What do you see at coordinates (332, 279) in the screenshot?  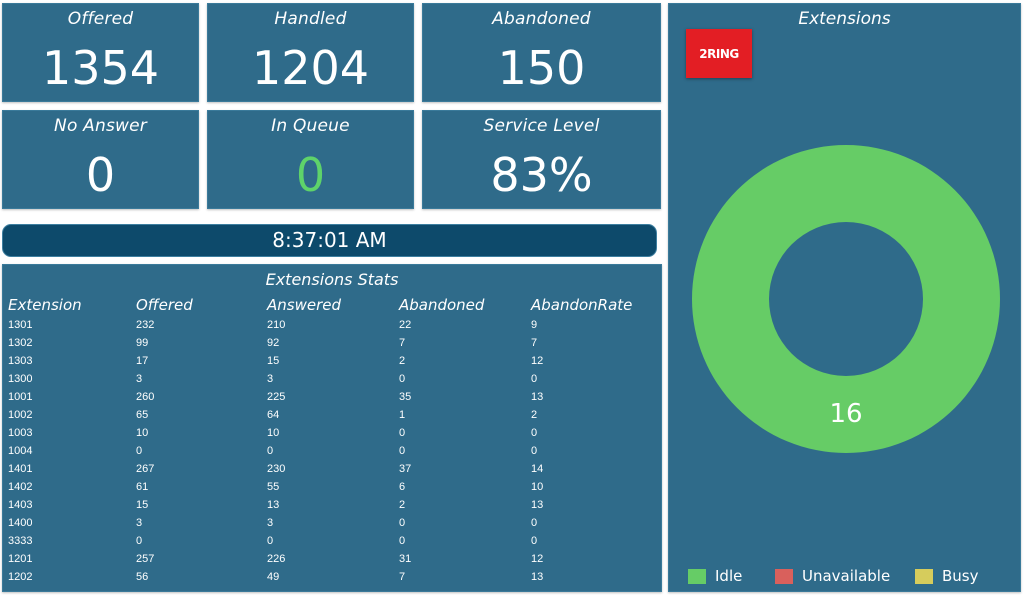 I see `extensions-stats-title: Extensions Stats` at bounding box center [332, 279].